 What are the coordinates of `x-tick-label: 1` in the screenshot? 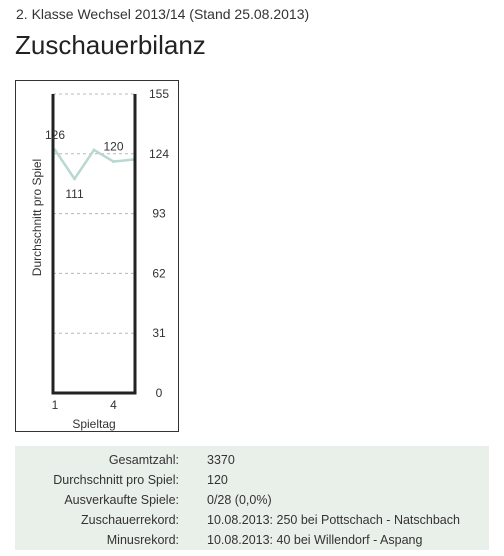 It's located at (55, 405).